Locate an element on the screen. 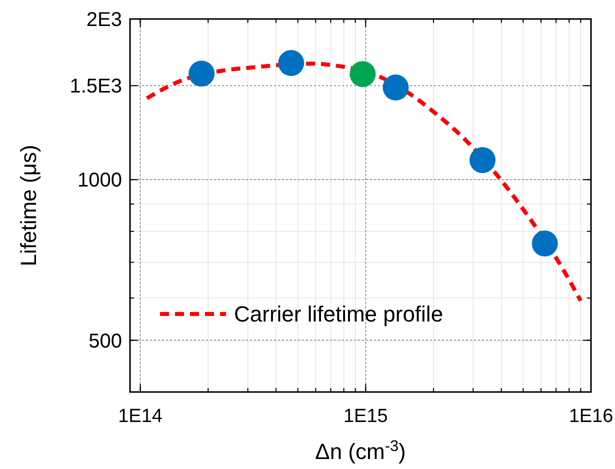 The image size is (615, 469). y-tick-label: 1.5E3 is located at coordinates (96, 87).